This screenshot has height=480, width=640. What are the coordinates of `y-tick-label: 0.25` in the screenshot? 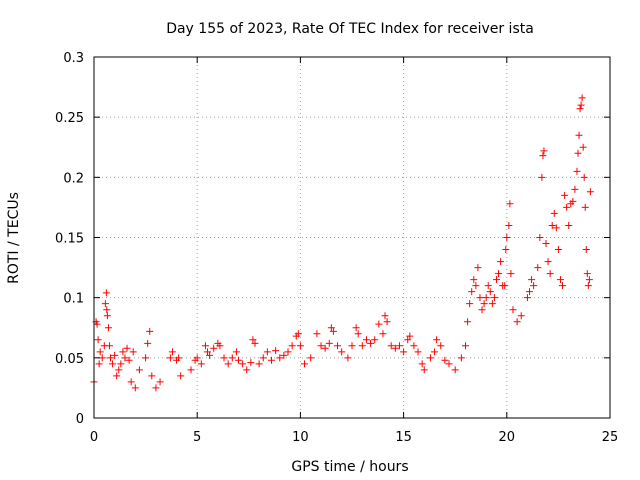 It's located at (69, 118).